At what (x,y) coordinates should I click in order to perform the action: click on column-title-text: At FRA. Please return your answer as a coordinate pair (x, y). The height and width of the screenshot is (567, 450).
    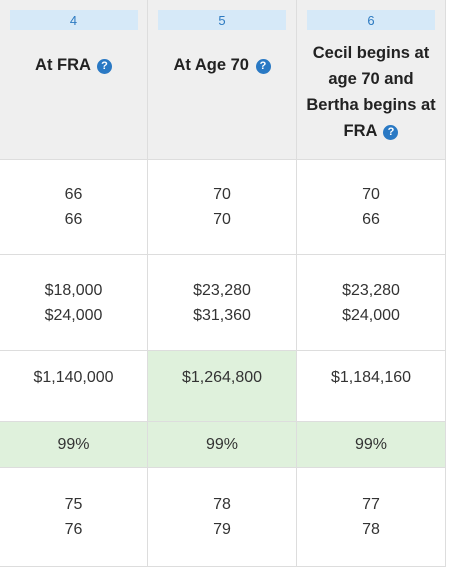
    Looking at the image, I should click on (63, 65).